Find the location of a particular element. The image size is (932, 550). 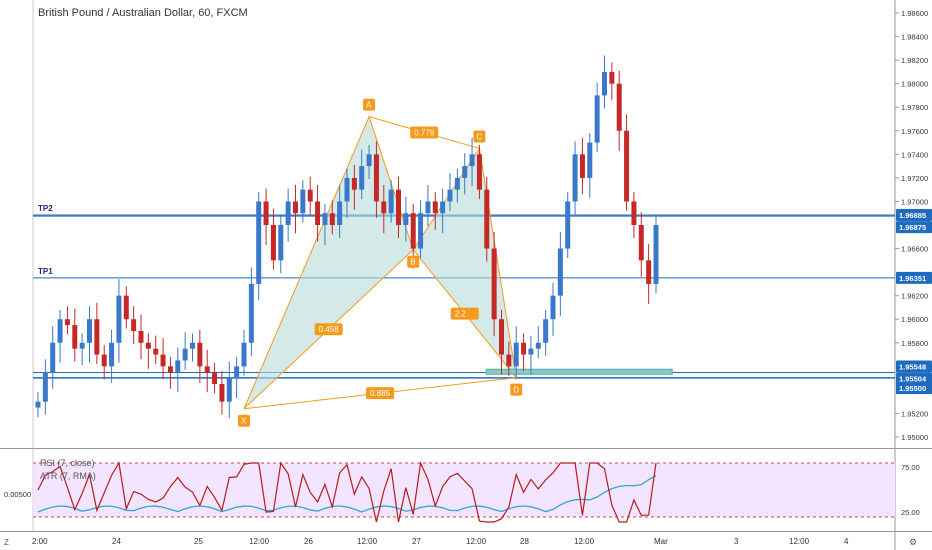

atr-line is located at coordinates (347, 494).